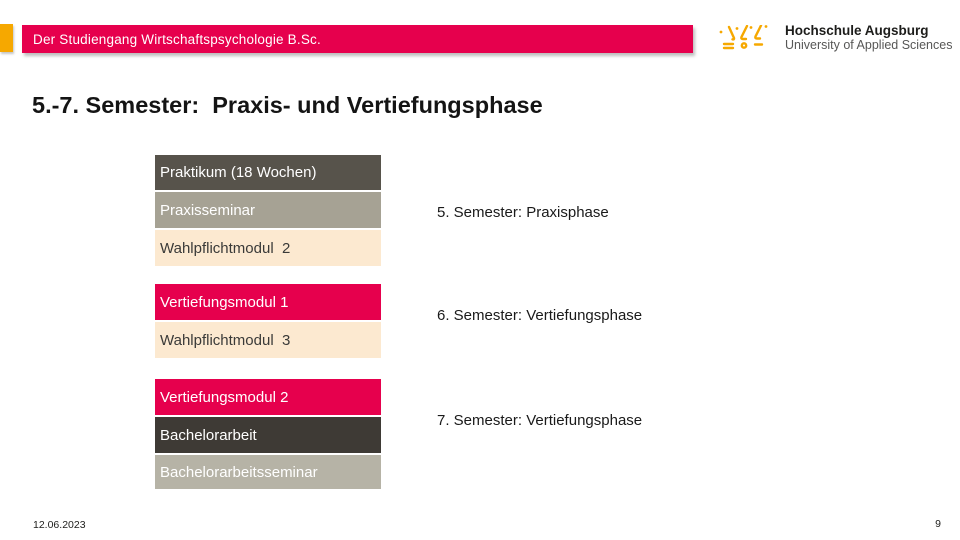 This screenshot has width=960, height=540. I want to click on module-box-praxisseminar: Praxisseminar, so click(268, 210).